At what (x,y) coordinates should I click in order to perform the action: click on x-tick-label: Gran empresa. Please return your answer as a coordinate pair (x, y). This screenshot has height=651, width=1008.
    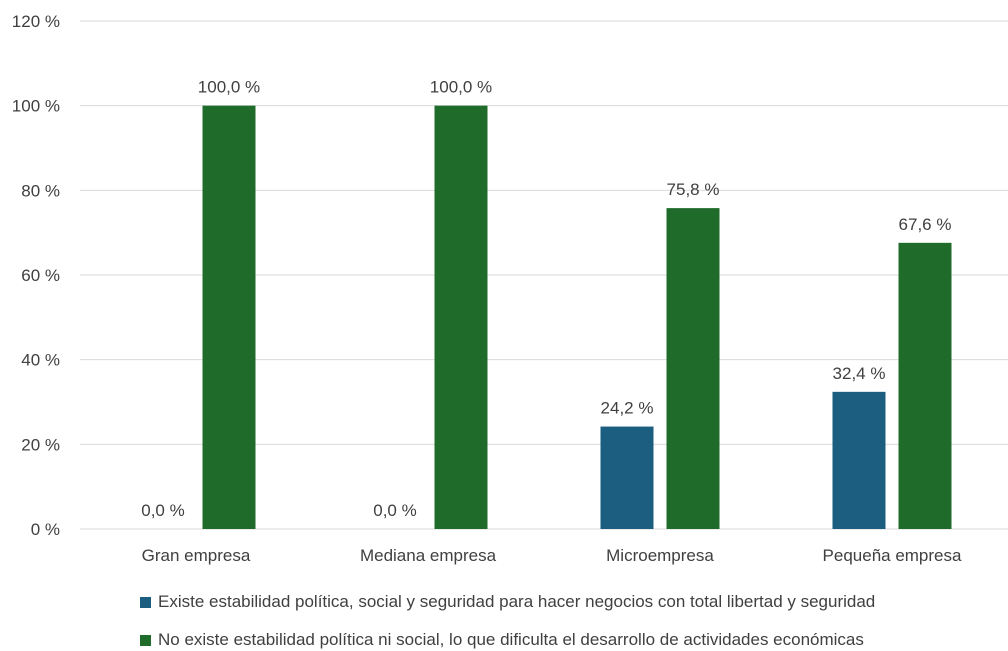
    Looking at the image, I should click on (196, 555).